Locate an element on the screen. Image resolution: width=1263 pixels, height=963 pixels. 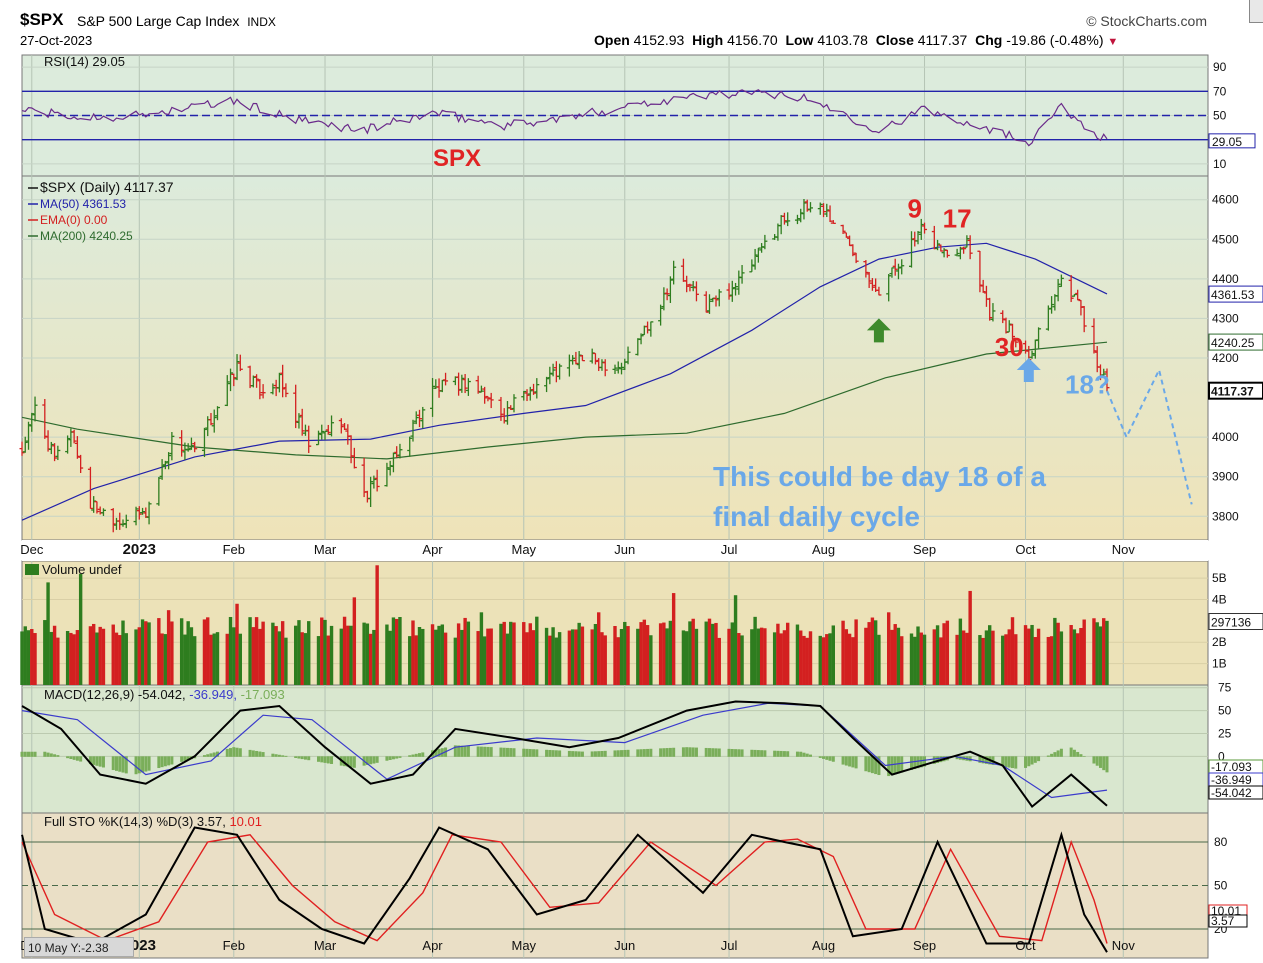
price-tick-label: 4200 is located at coordinates (1225, 358).